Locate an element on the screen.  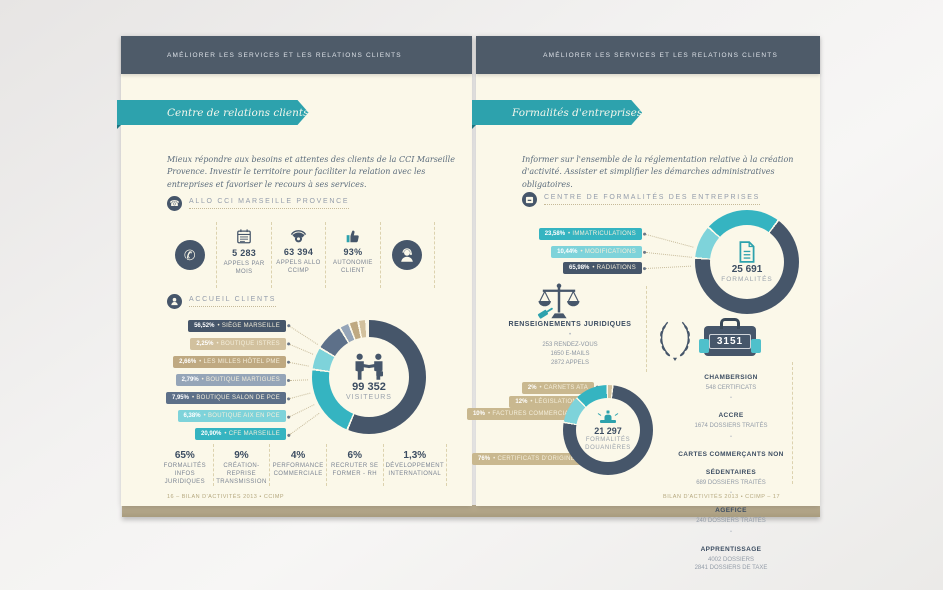
balance-scale-gavel-icon is located at coordinates (558, 301).